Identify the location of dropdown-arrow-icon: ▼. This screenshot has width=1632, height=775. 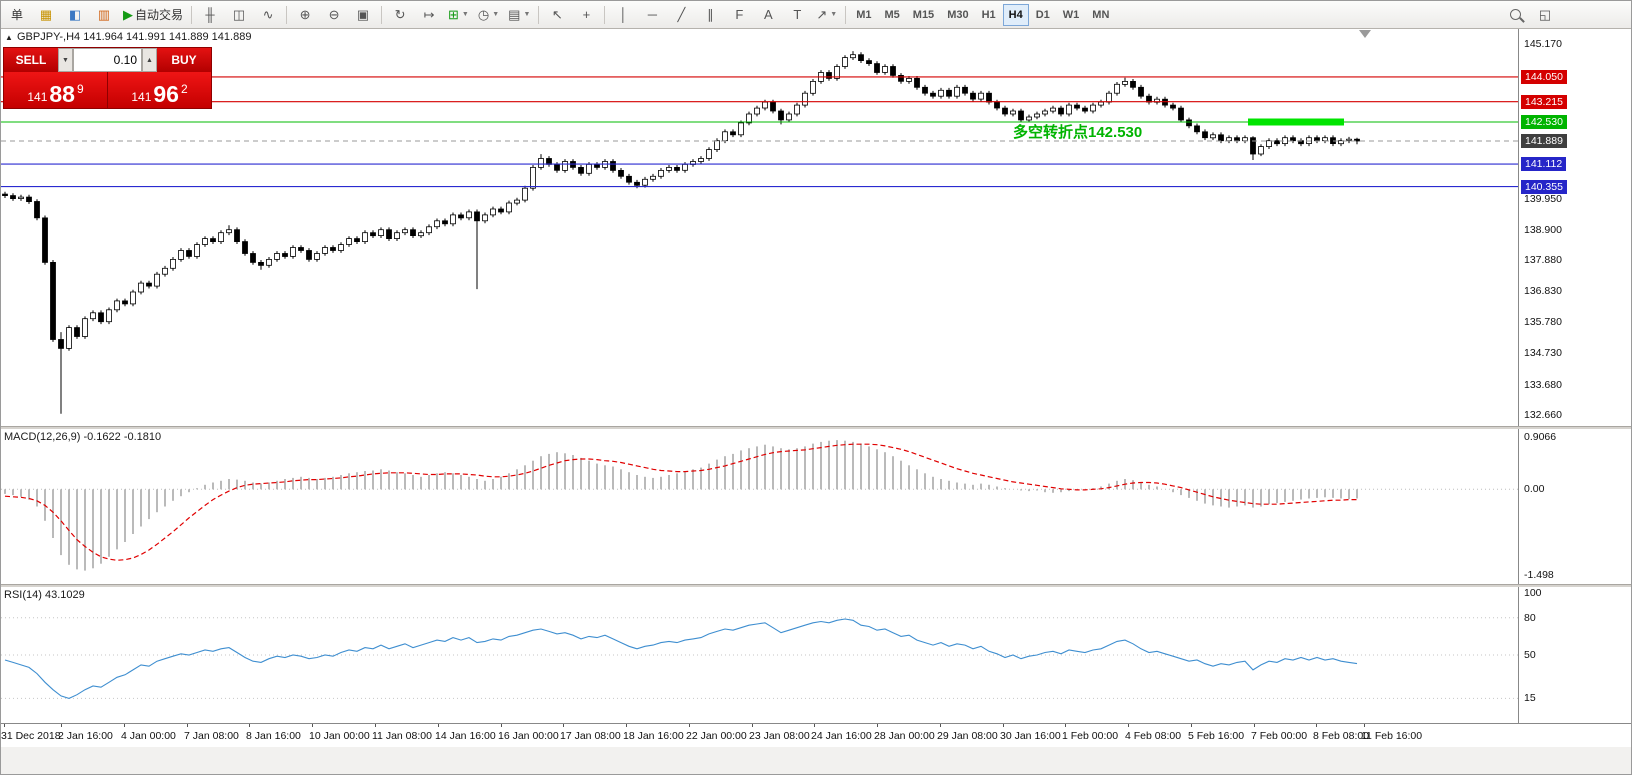
(465, 14).